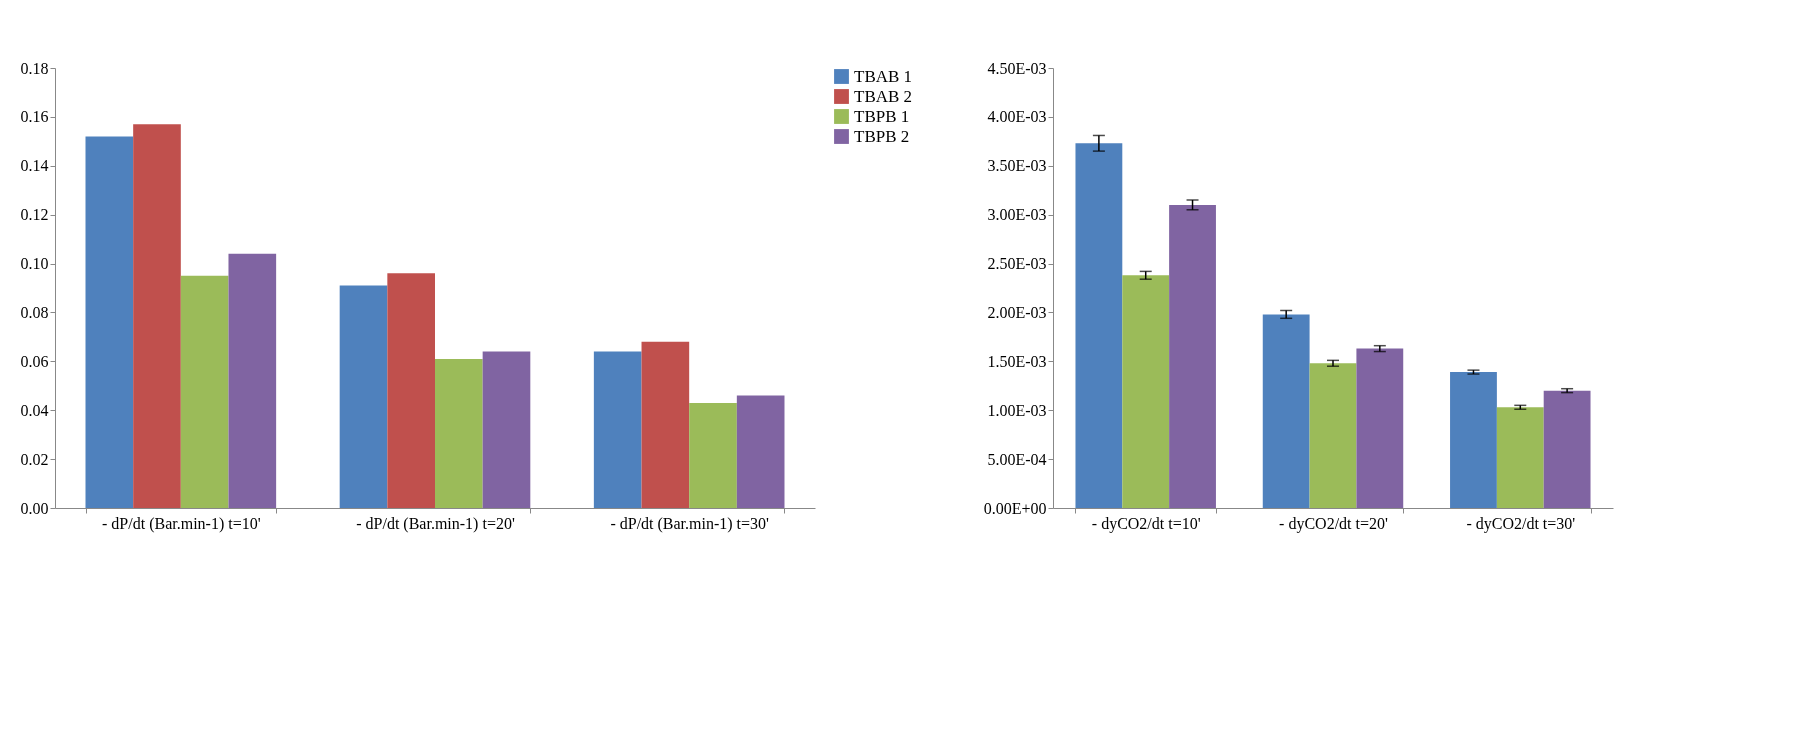 The height and width of the screenshot is (750, 1814). What do you see at coordinates (1017, 215) in the screenshot?
I see `y-tick-label: 3.00E-03` at bounding box center [1017, 215].